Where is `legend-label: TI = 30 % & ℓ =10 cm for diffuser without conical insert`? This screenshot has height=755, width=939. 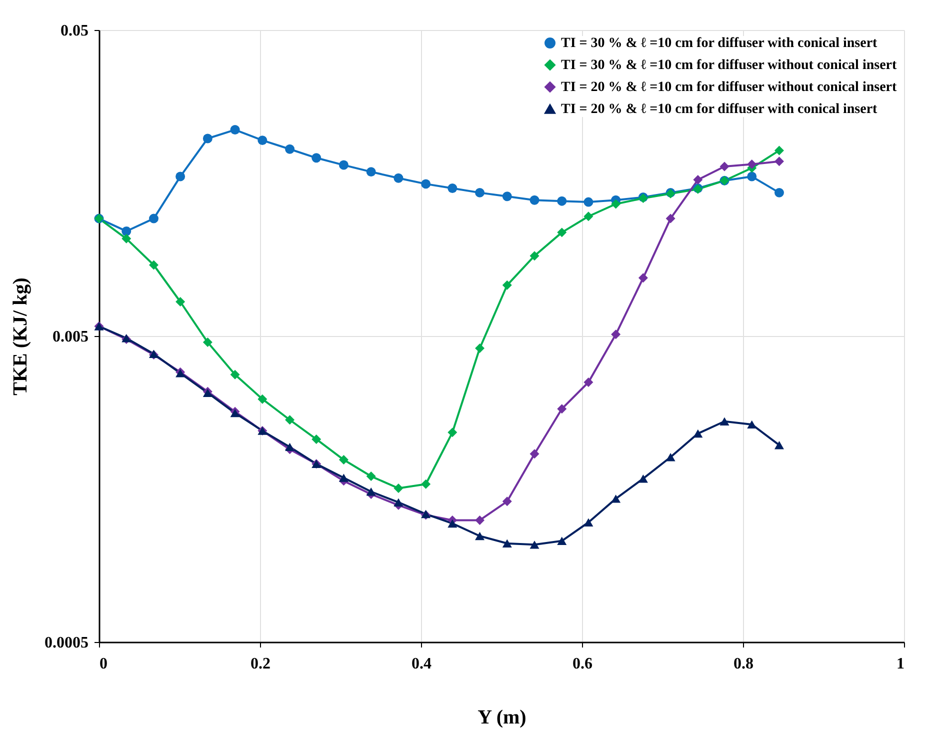 legend-label: TI = 30 % & ℓ =10 cm for diffuser without conical insert is located at coordinates (729, 65).